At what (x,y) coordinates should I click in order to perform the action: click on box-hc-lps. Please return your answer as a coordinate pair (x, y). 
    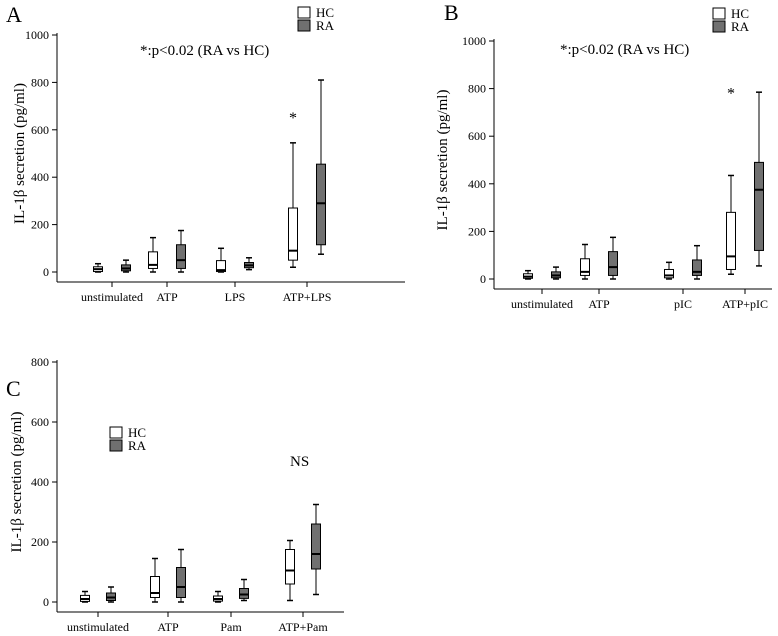
    Looking at the image, I should click on (221, 260).